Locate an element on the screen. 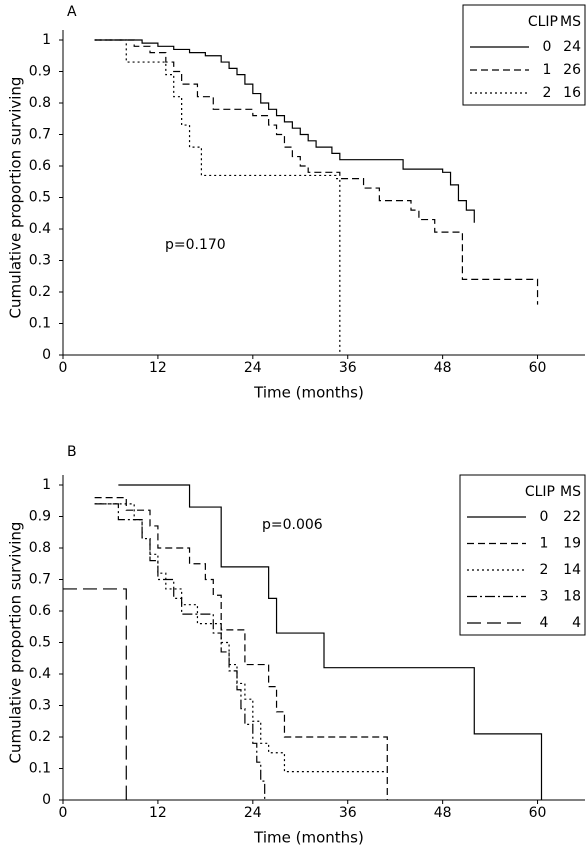 Image resolution: width=588 pixels, height=857 pixels. legend-ms: 19 is located at coordinates (572, 544).